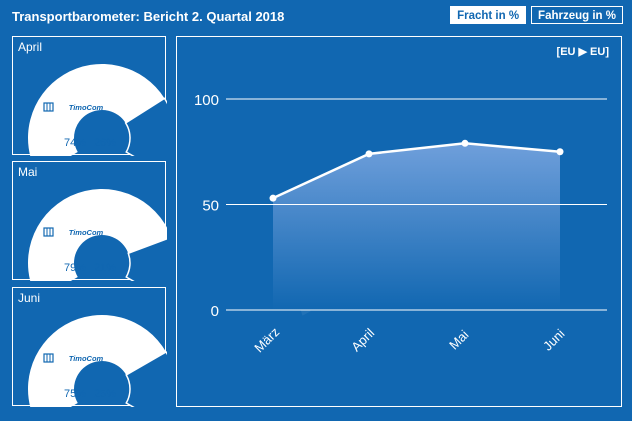 This screenshot has width=632, height=421. Describe the element at coordinates (215, 311) in the screenshot. I see `y-tick-label: 0` at that location.